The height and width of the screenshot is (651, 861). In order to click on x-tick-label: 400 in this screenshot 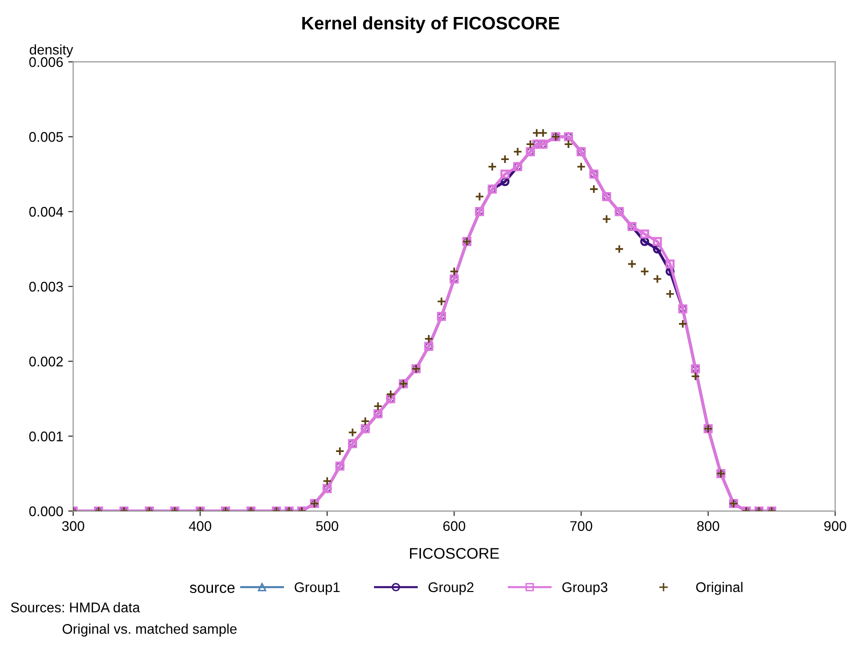, I will do `click(200, 526)`.